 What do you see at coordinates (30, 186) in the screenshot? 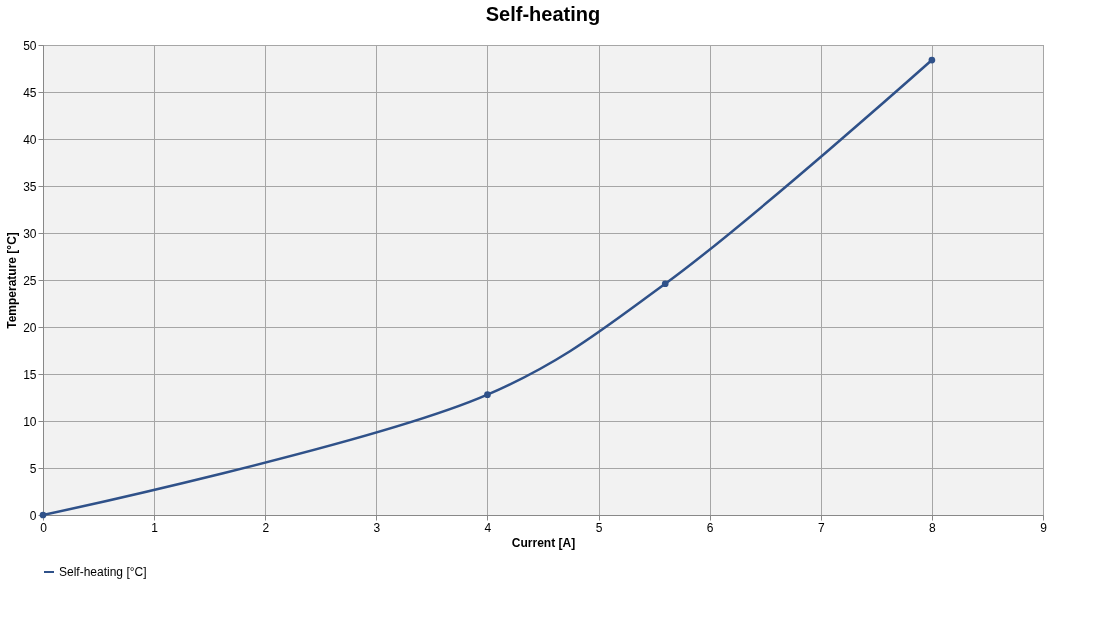
I see `y-tick-label: 35` at bounding box center [30, 186].